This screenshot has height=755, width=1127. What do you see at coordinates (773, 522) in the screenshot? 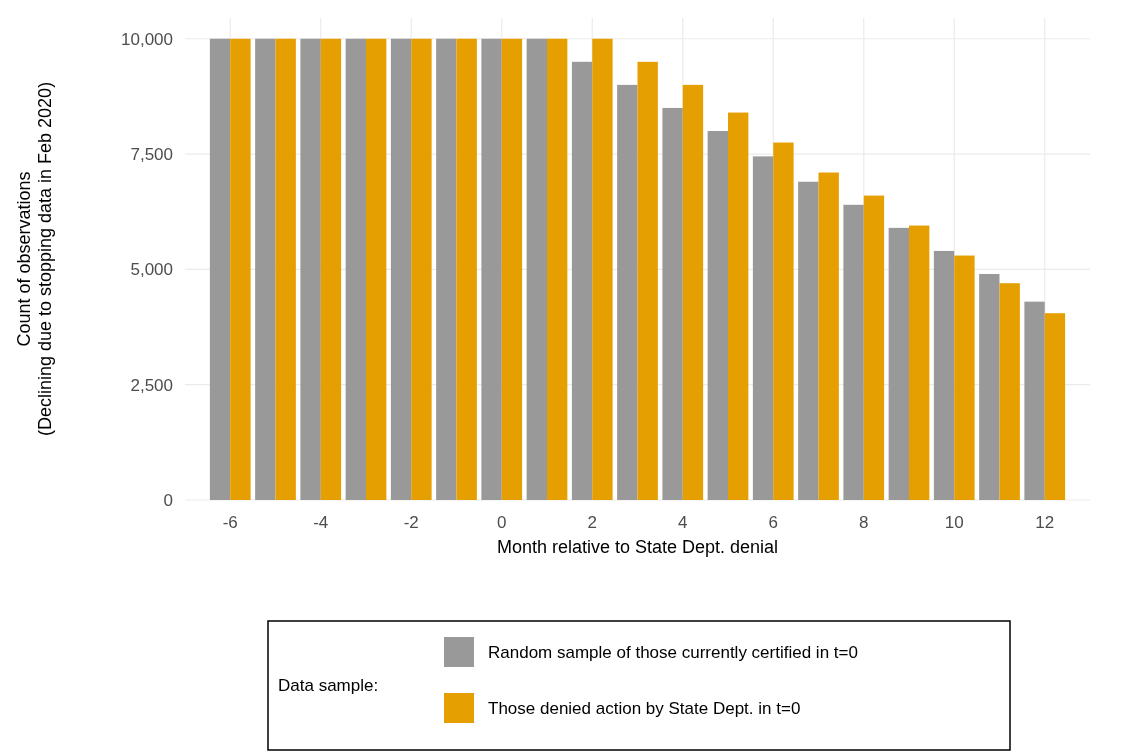
I see `x-tick-label: 6` at bounding box center [773, 522].